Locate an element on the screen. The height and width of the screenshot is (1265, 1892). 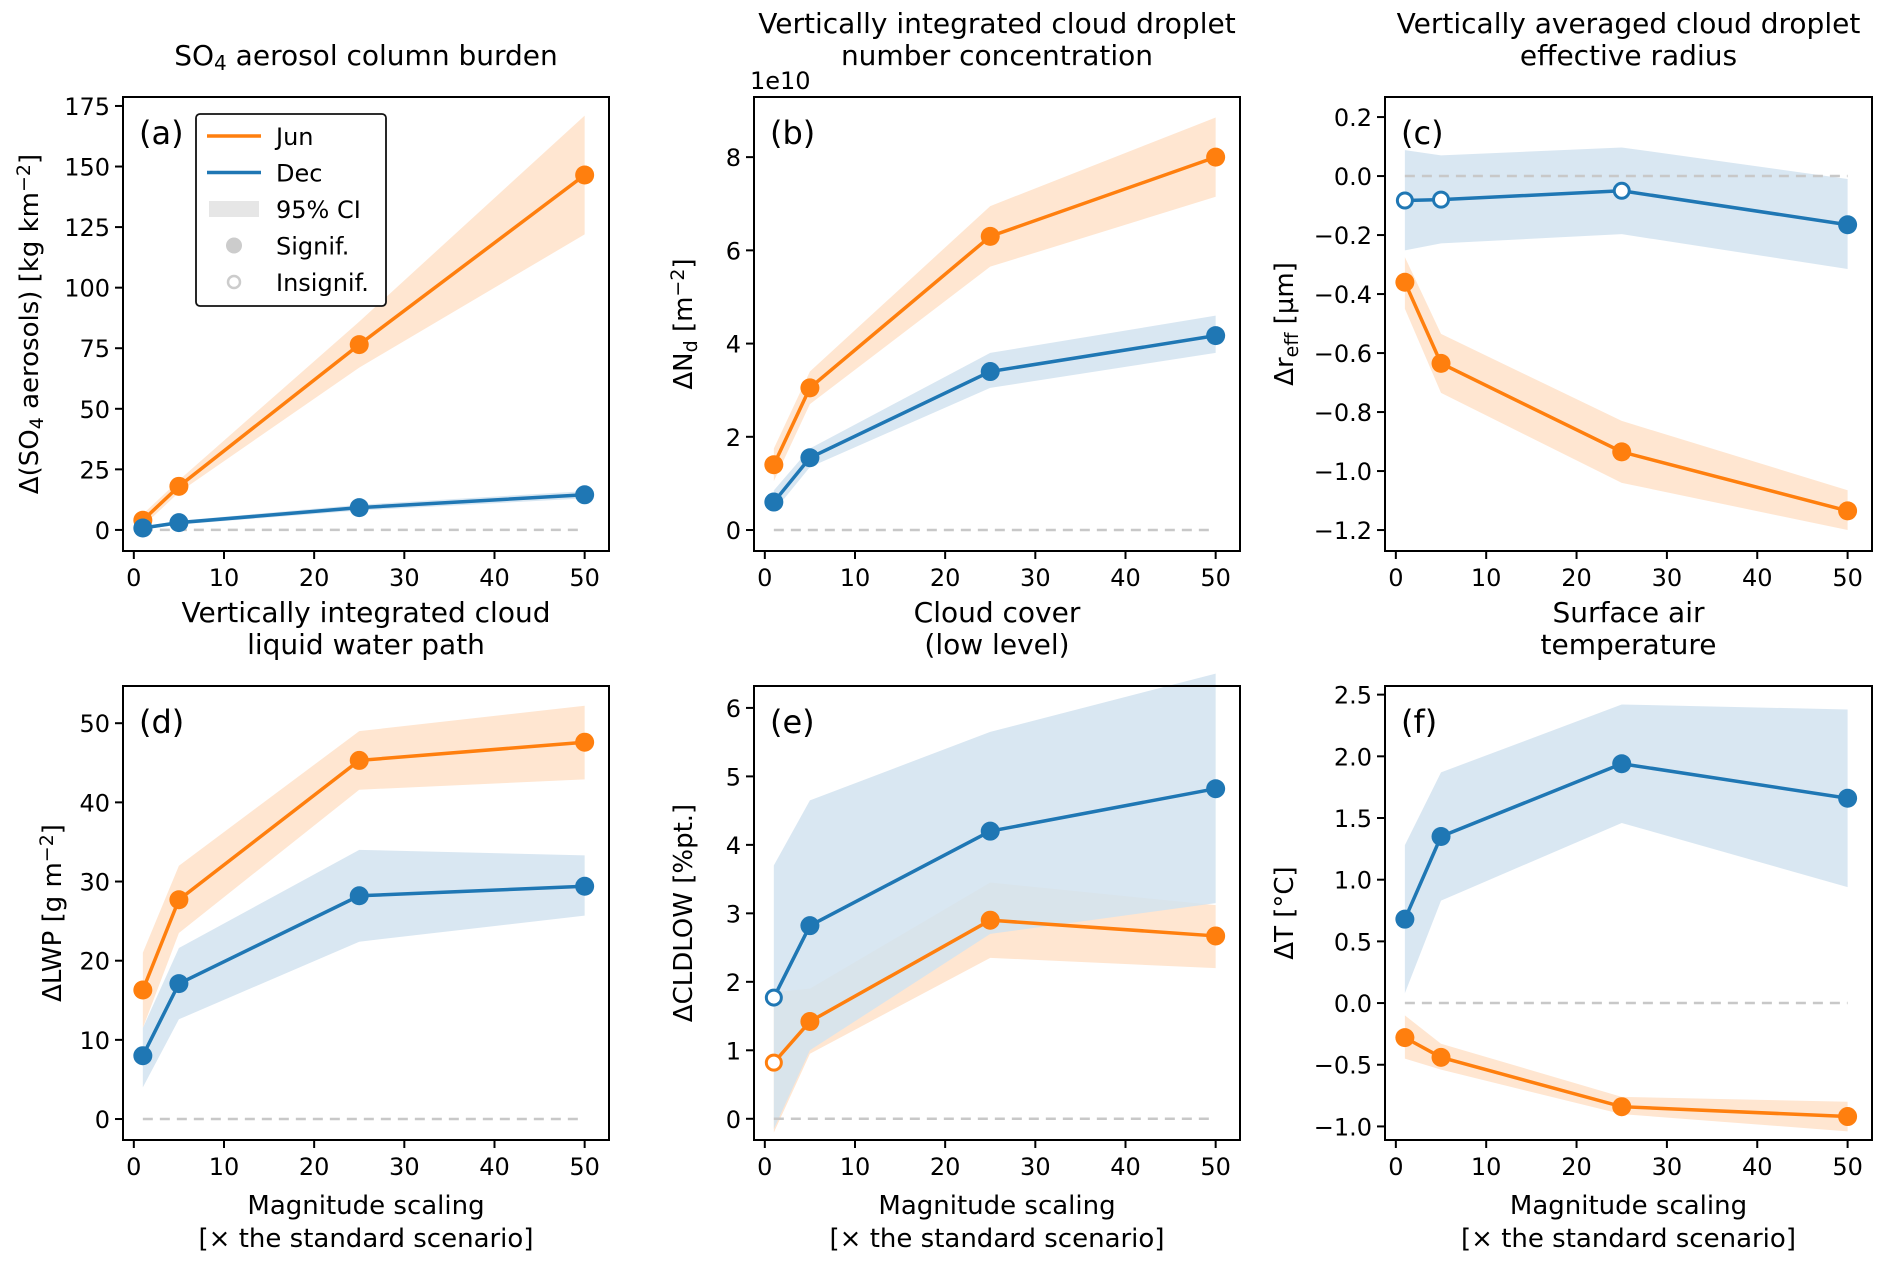
y-tick-label: 1.0 is located at coordinates (1353, 881).